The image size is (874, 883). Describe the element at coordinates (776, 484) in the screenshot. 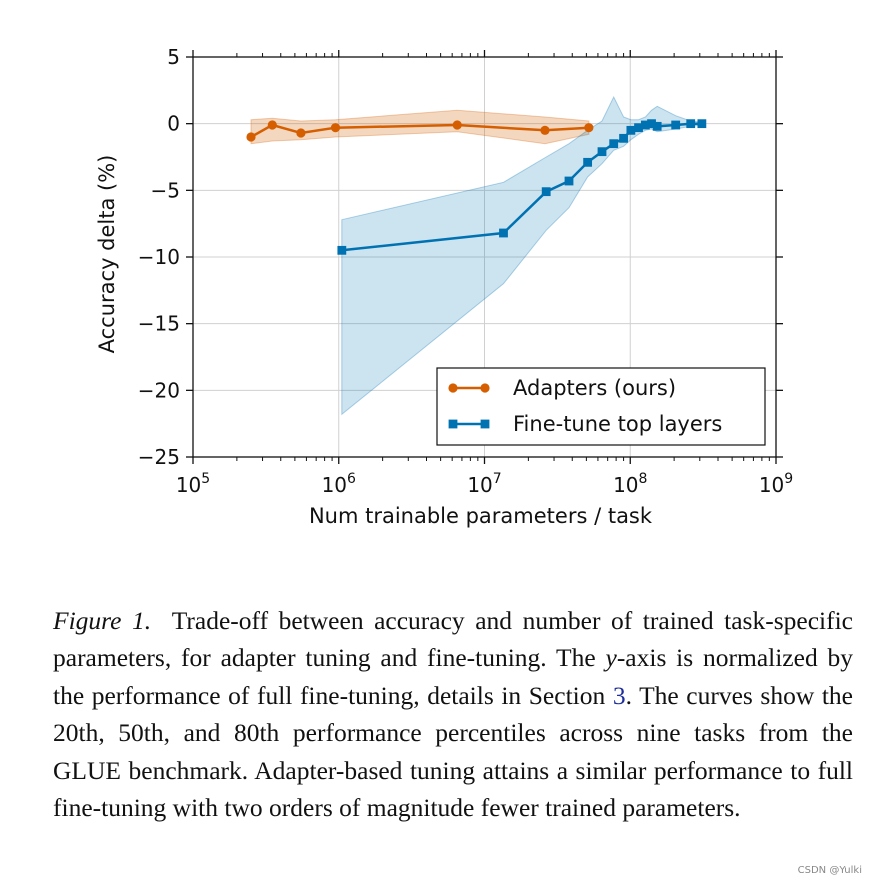

I see `x-tick-label: 10⁹` at that location.